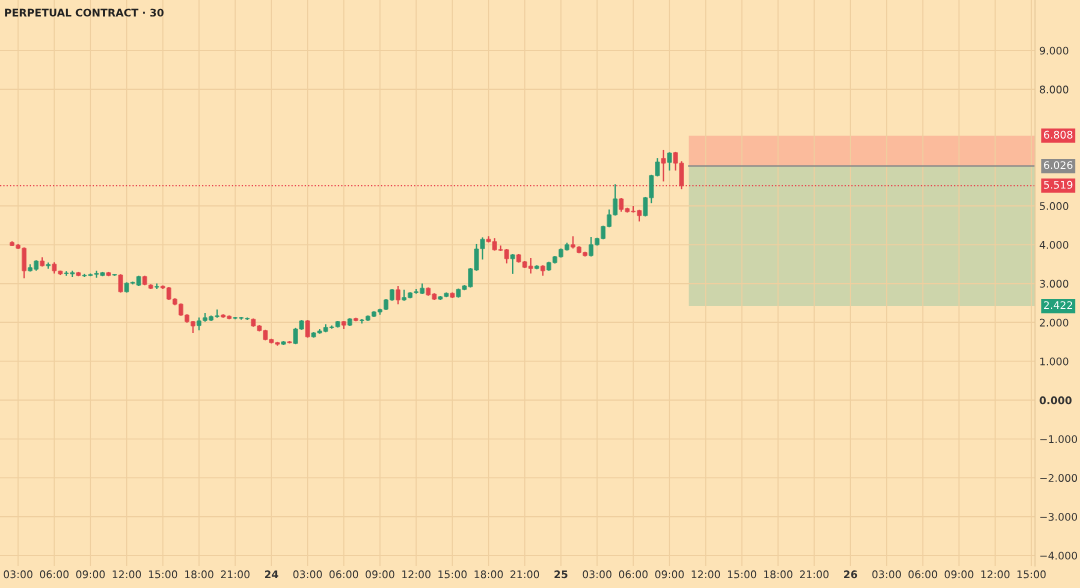  Describe the element at coordinates (1055, 400) in the screenshot. I see `y-tick-label: 0.000` at that location.